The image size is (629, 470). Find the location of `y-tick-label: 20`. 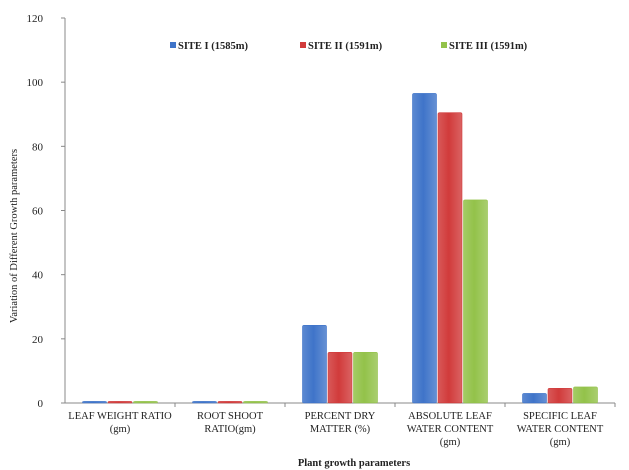

y-tick-label: 20 is located at coordinates (38, 340).